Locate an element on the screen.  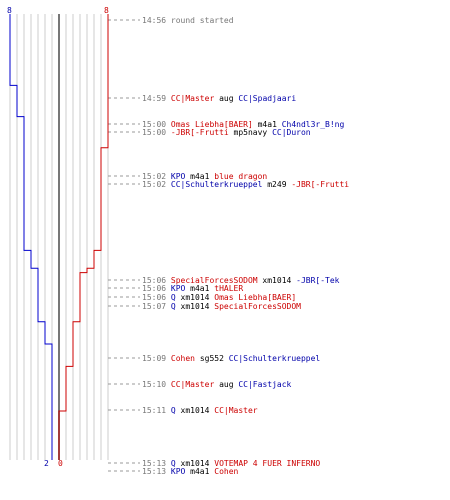
event-row: 15:06 KPO m4a1 tHALER is located at coordinates (192, 288).